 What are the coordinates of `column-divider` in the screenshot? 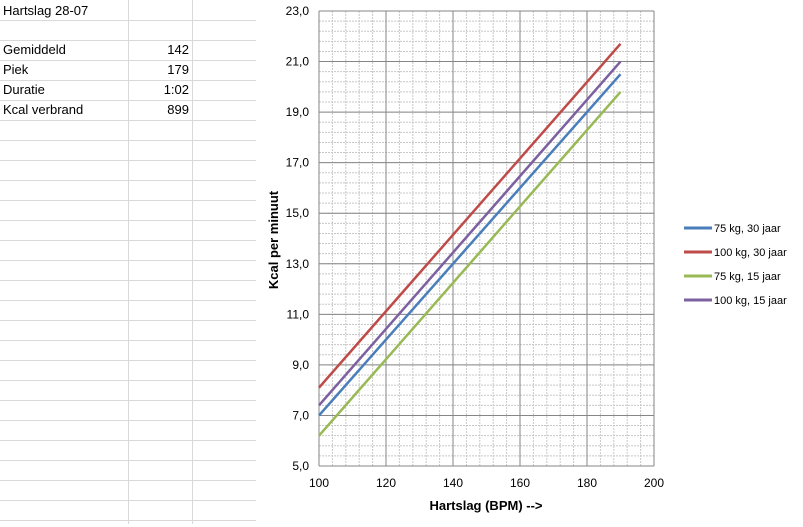 It's located at (192, 262).